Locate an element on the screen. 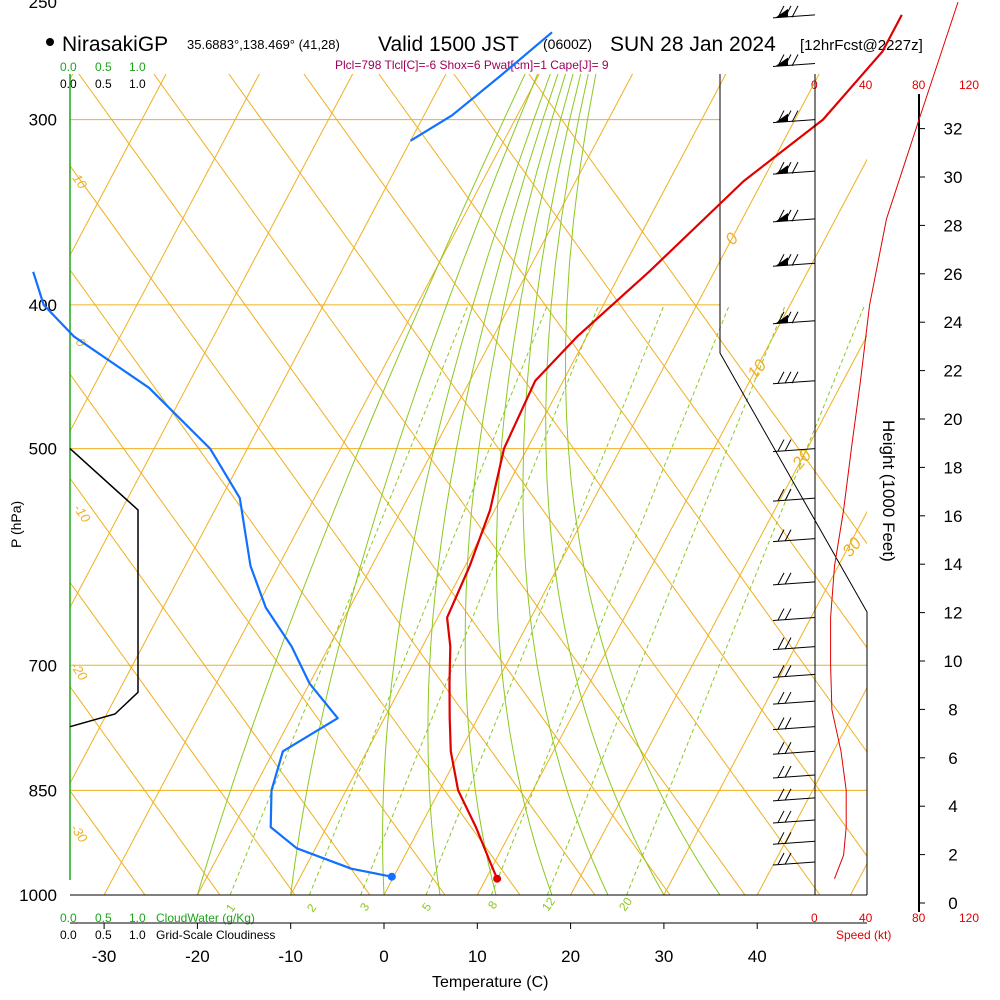  station-dot-icon is located at coordinates (50, 42).